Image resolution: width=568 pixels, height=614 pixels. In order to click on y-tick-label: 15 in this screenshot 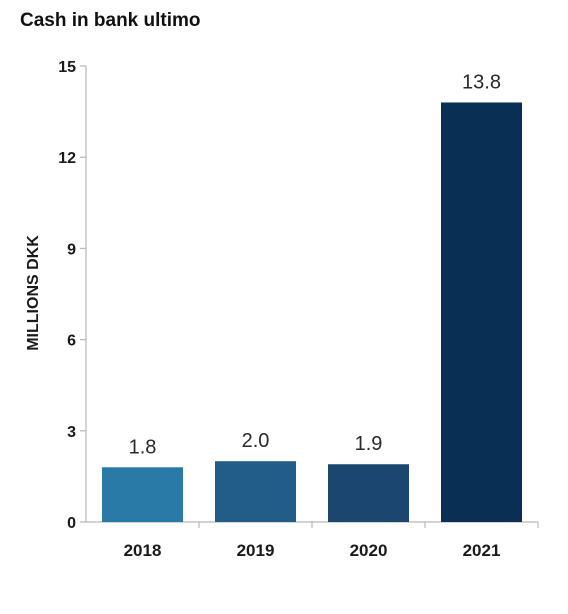, I will do `click(67, 67)`.